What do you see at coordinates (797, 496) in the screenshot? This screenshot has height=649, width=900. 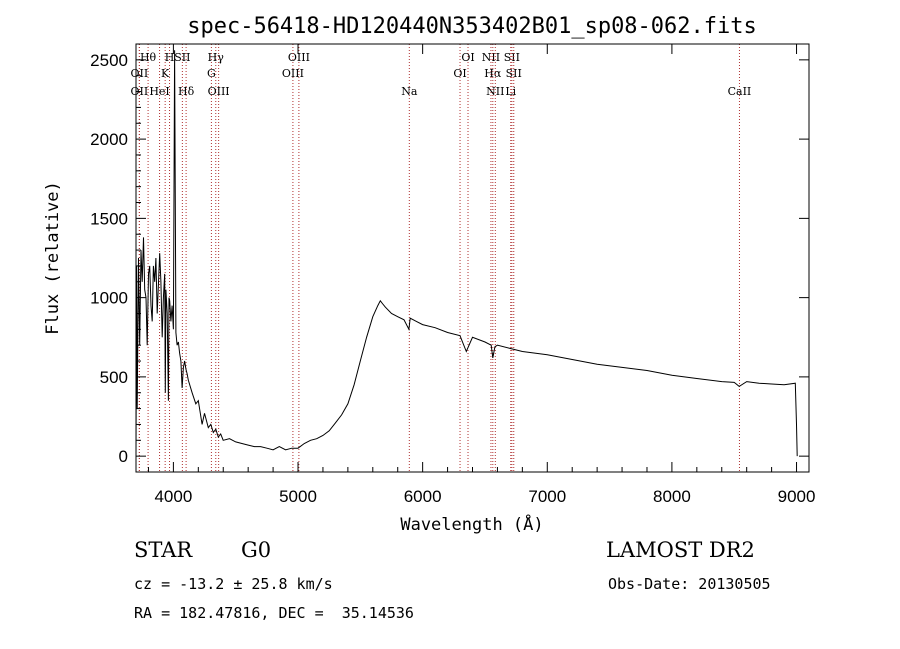 I see `x-tick-label: 9000` at bounding box center [797, 496].